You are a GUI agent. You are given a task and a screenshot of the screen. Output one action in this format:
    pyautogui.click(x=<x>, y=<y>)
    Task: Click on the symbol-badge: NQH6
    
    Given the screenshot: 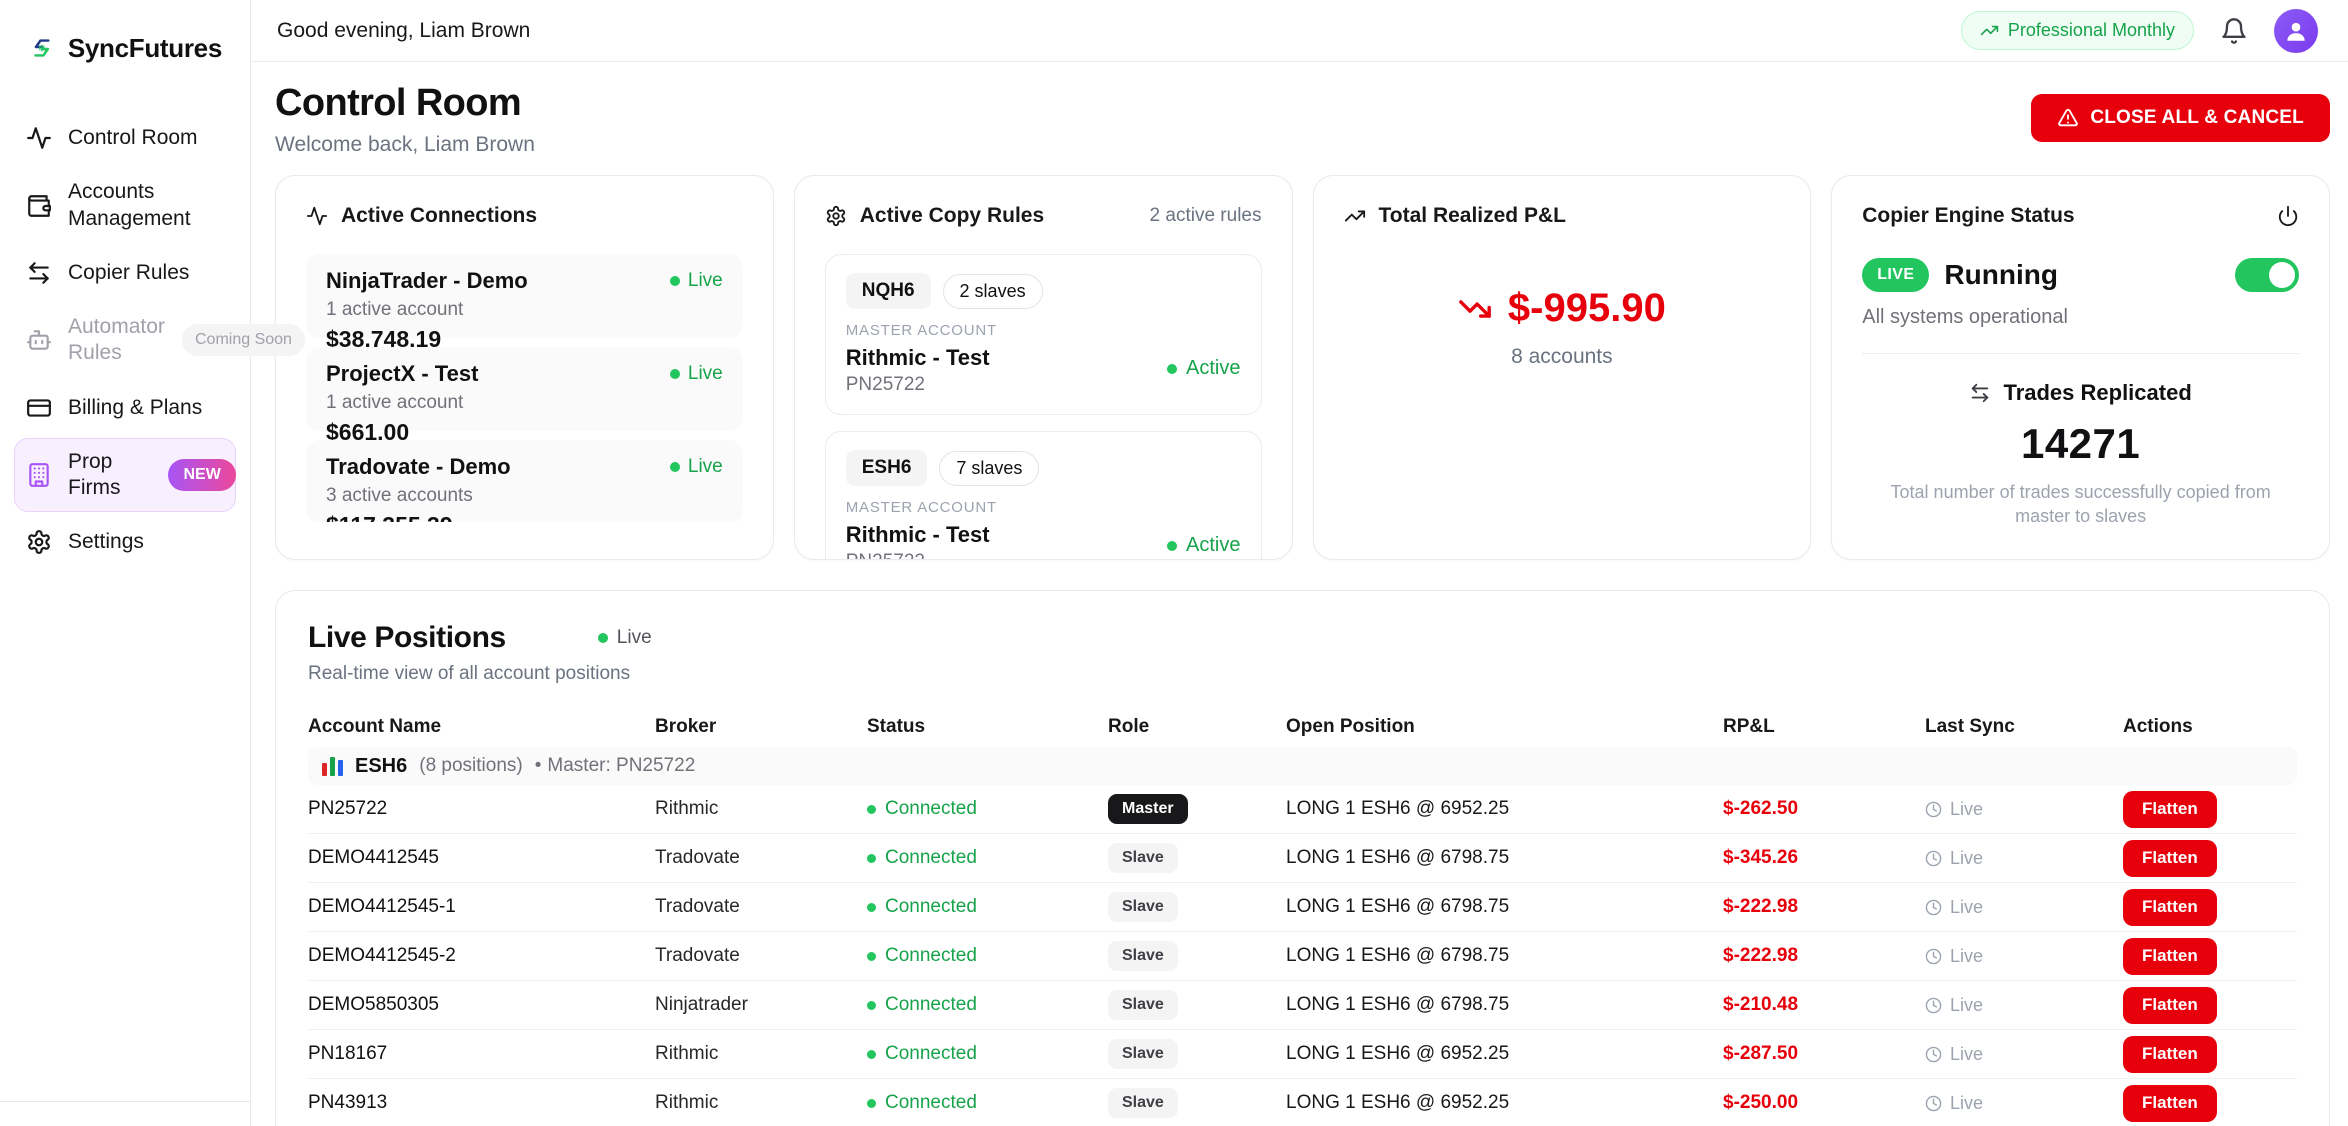 What is the action you would take?
    pyautogui.click(x=888, y=291)
    